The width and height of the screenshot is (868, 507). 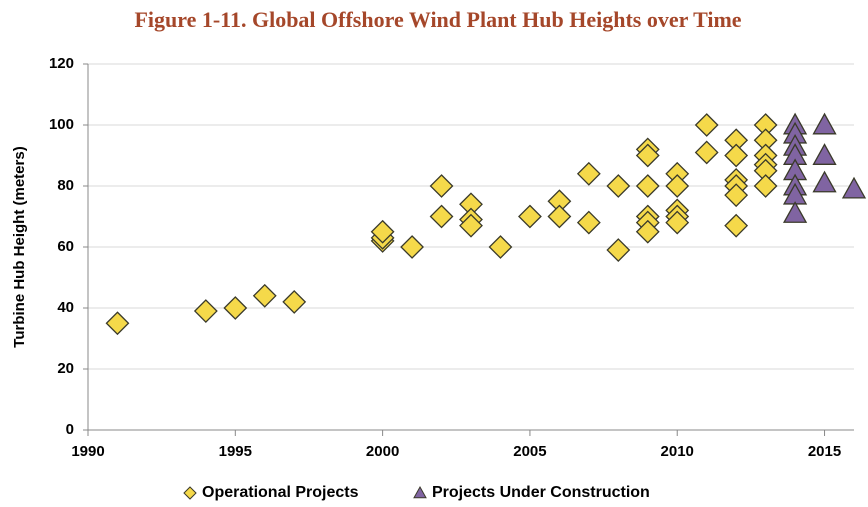 I want to click on y-tick-label: 40, so click(x=65, y=307).